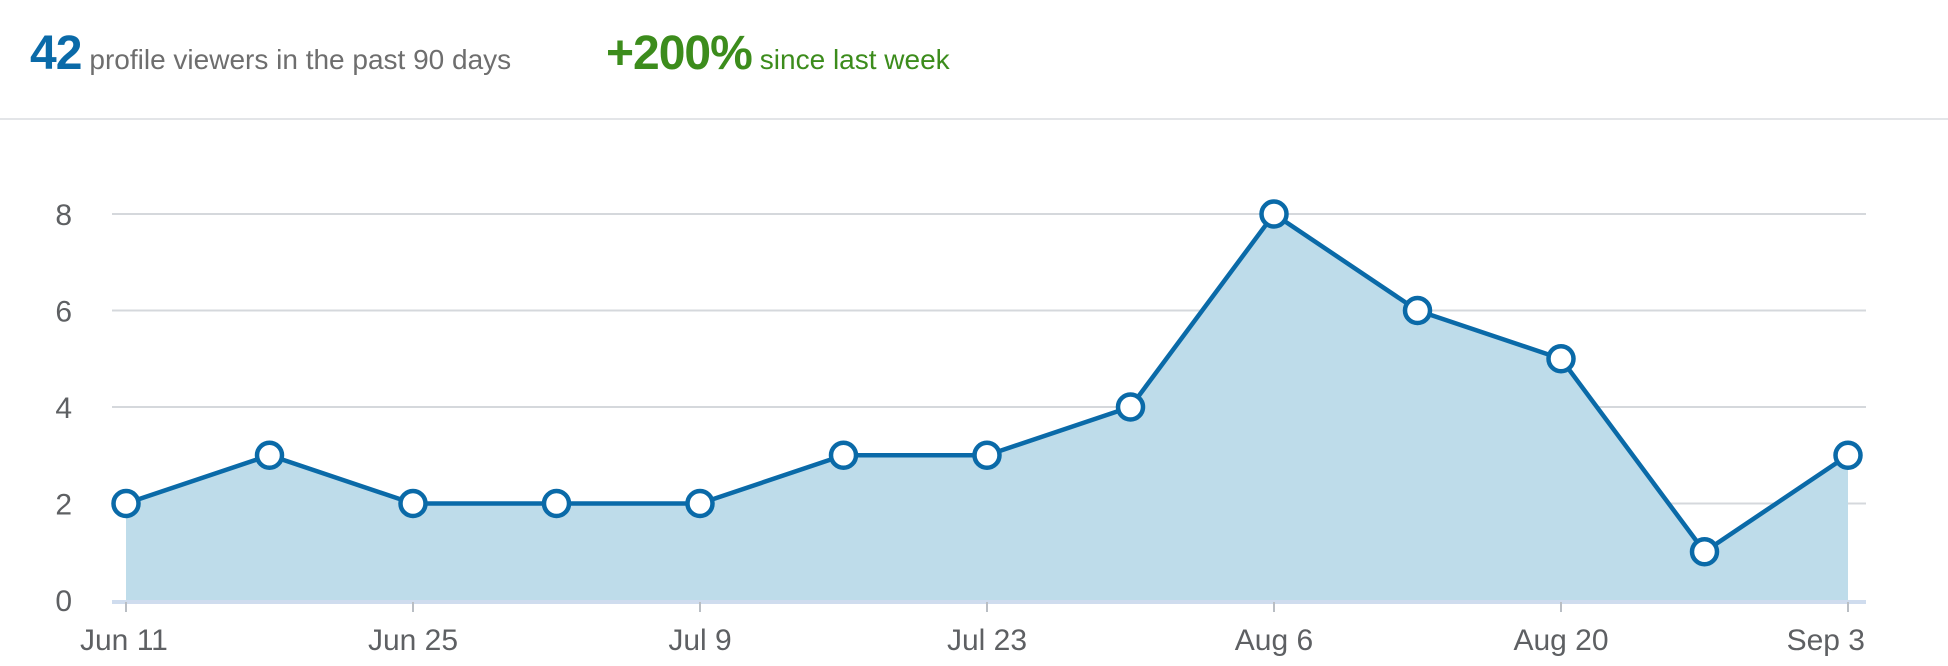 Image resolution: width=1948 pixels, height=666 pixels. Describe the element at coordinates (699, 640) in the screenshot. I see `x-tick-label: Jul 9` at that location.